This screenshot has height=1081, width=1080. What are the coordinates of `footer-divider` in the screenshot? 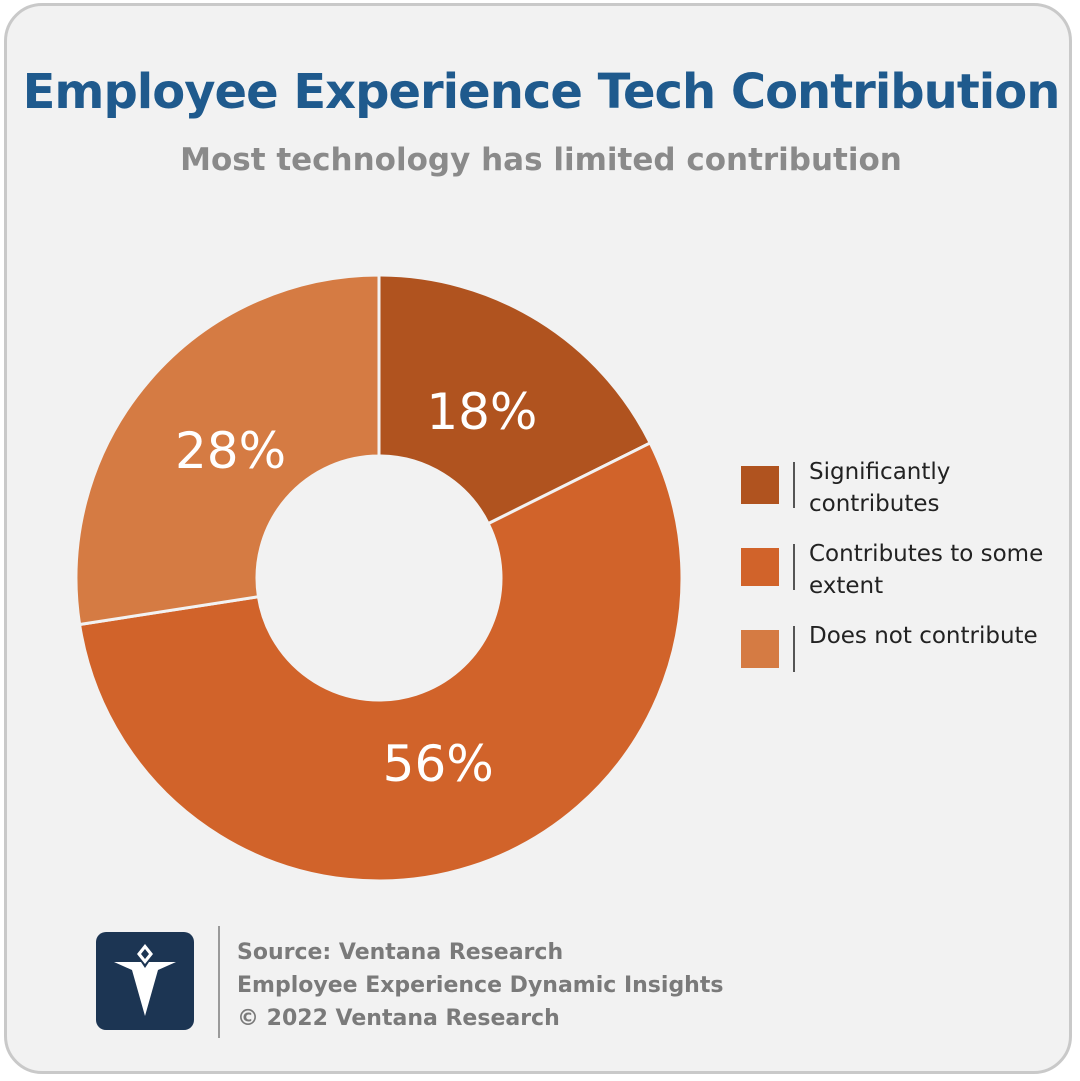 It's located at (219, 982).